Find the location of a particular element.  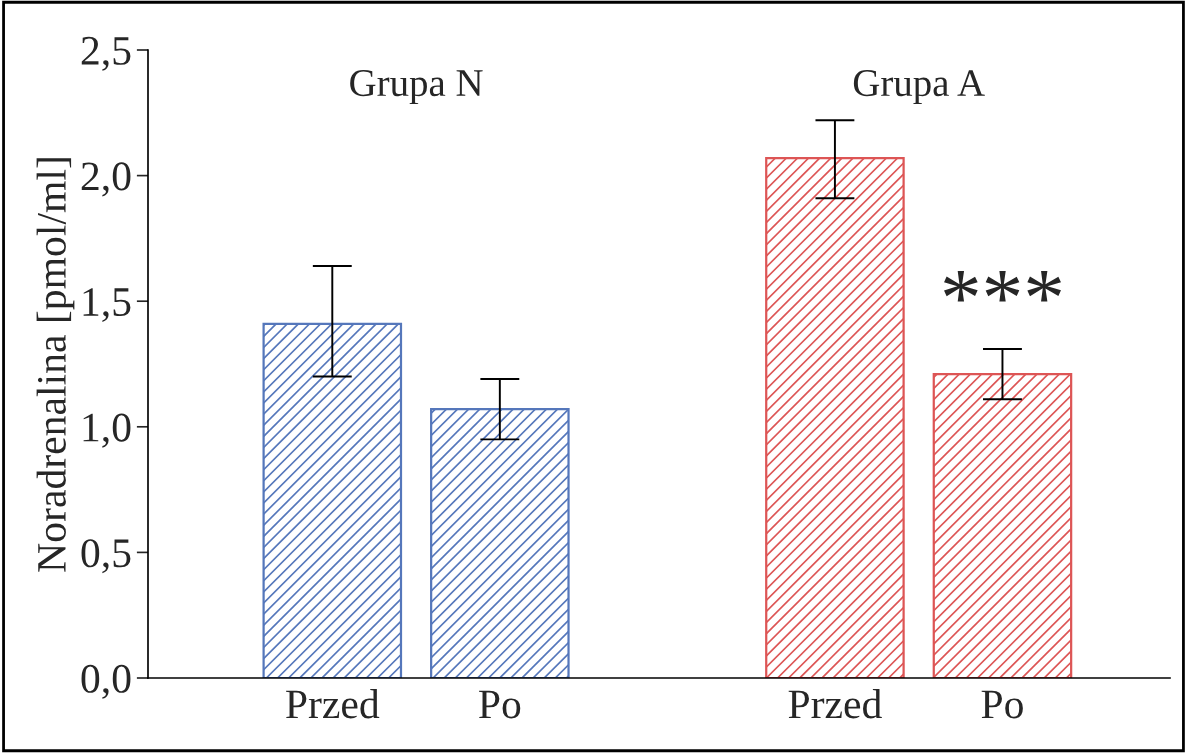

y-axis-title: Noradrenalina [pmol/ml] is located at coordinates (55, 365).